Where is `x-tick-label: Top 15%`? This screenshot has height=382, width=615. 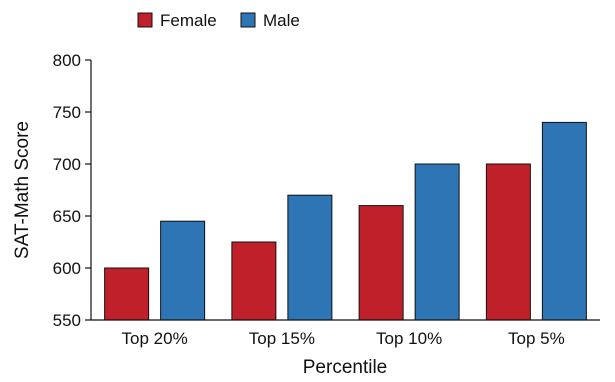 x-tick-label: Top 15% is located at coordinates (282, 338).